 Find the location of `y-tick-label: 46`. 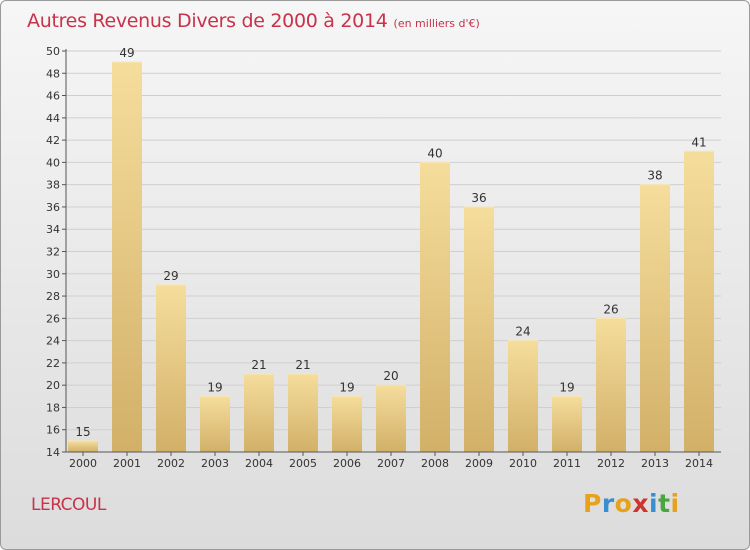

y-tick-label: 46 is located at coordinates (53, 96).